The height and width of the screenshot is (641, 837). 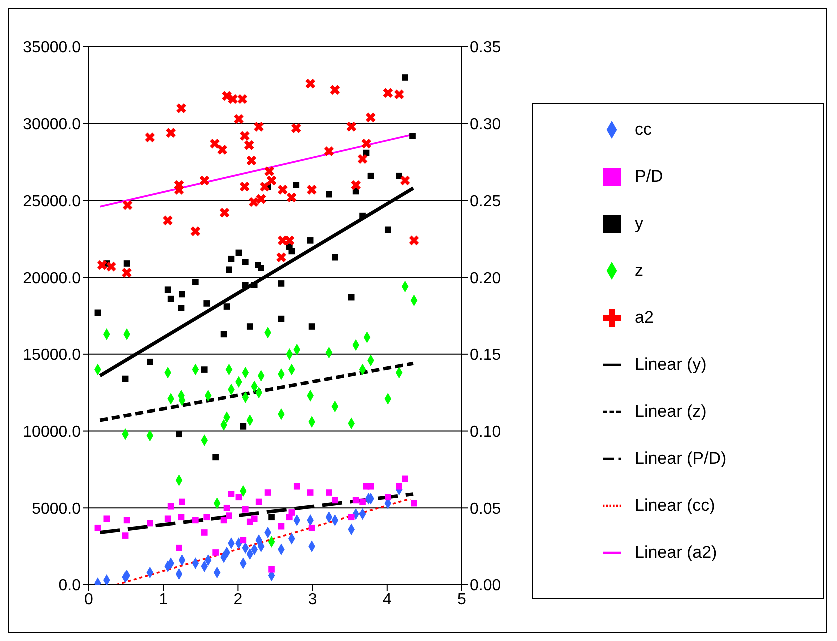 I want to click on legend-label: Linear (a2), so click(x=676, y=552).